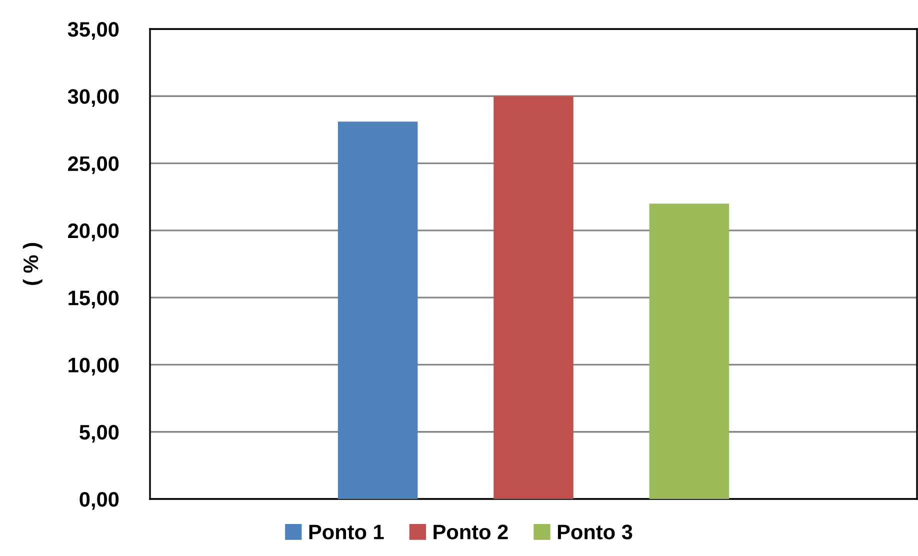 The height and width of the screenshot is (556, 918). What do you see at coordinates (93, 232) in the screenshot?
I see `y-tick-label: 20,00` at bounding box center [93, 232].